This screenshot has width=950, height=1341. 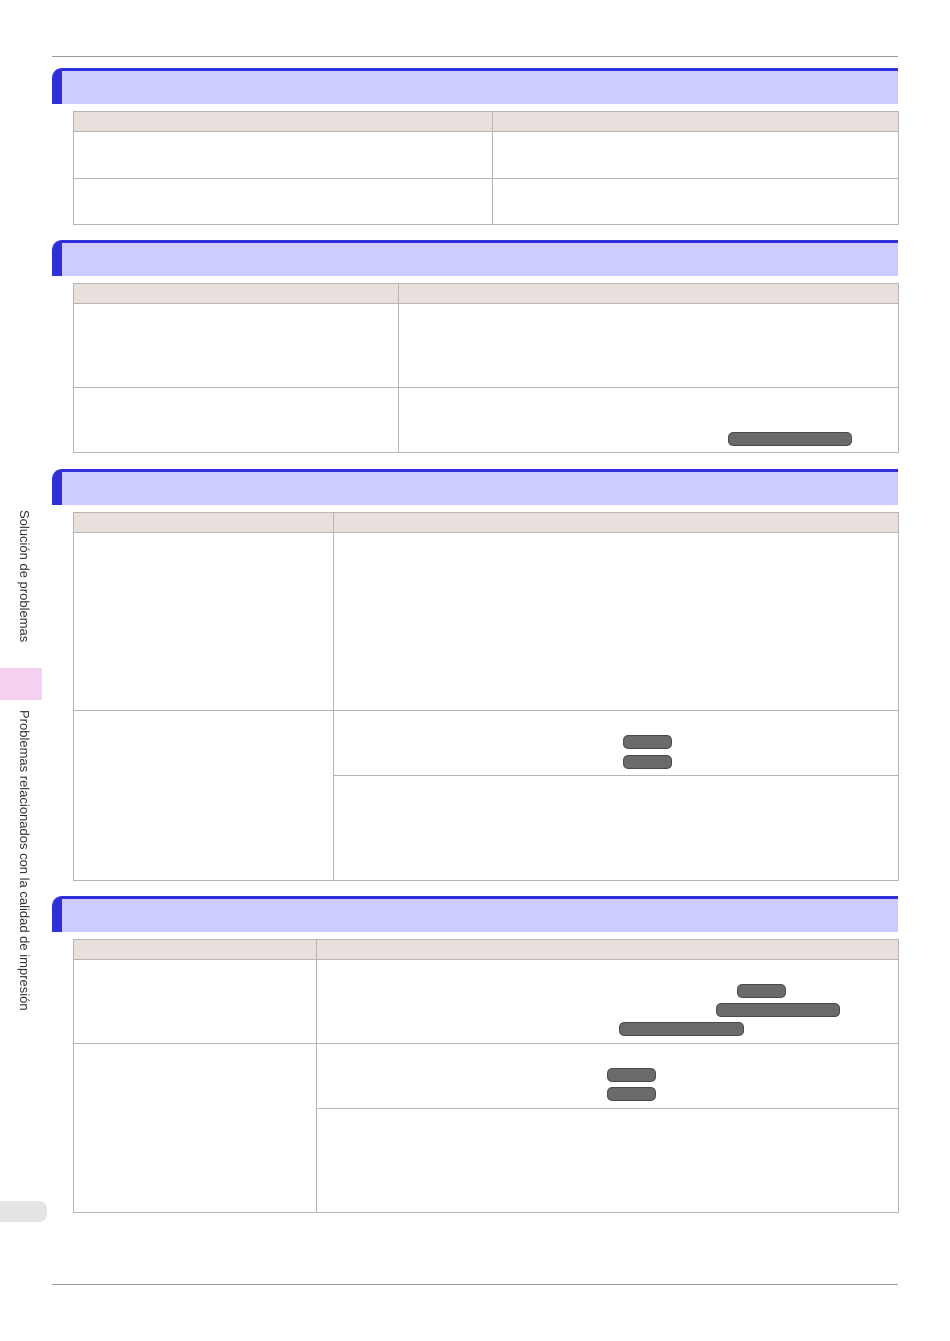 I want to click on side-chapter-tab, so click(x=21, y=684).